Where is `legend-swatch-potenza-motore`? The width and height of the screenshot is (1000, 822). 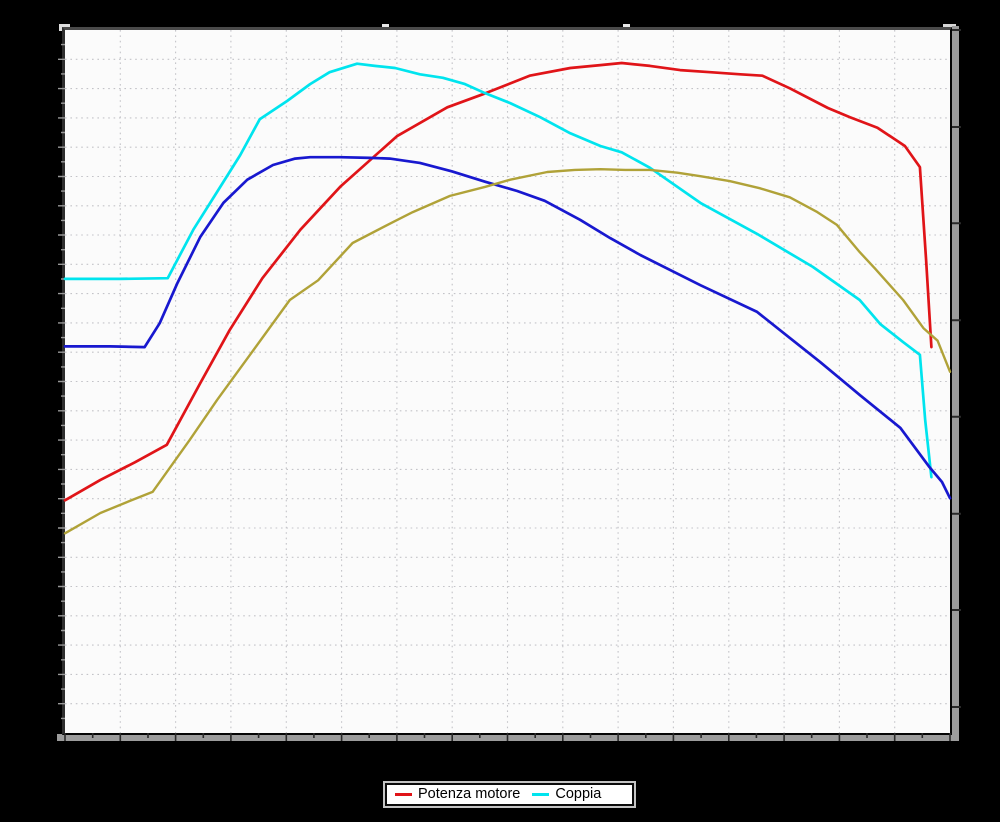
legend-swatch-potenza-motore is located at coordinates (403, 794).